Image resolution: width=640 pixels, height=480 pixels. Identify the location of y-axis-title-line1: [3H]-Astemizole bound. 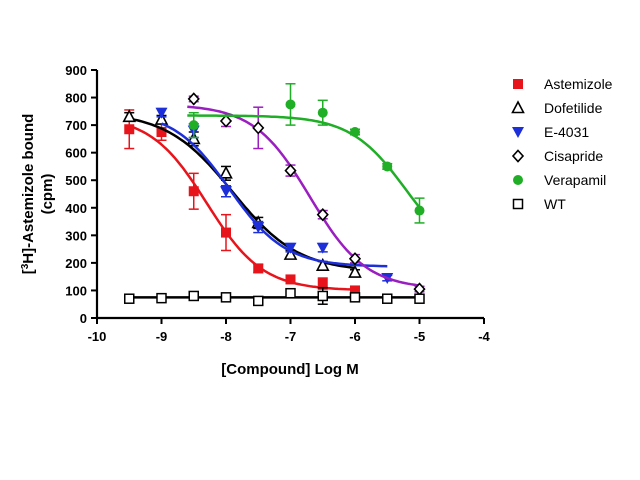
(29, 194).